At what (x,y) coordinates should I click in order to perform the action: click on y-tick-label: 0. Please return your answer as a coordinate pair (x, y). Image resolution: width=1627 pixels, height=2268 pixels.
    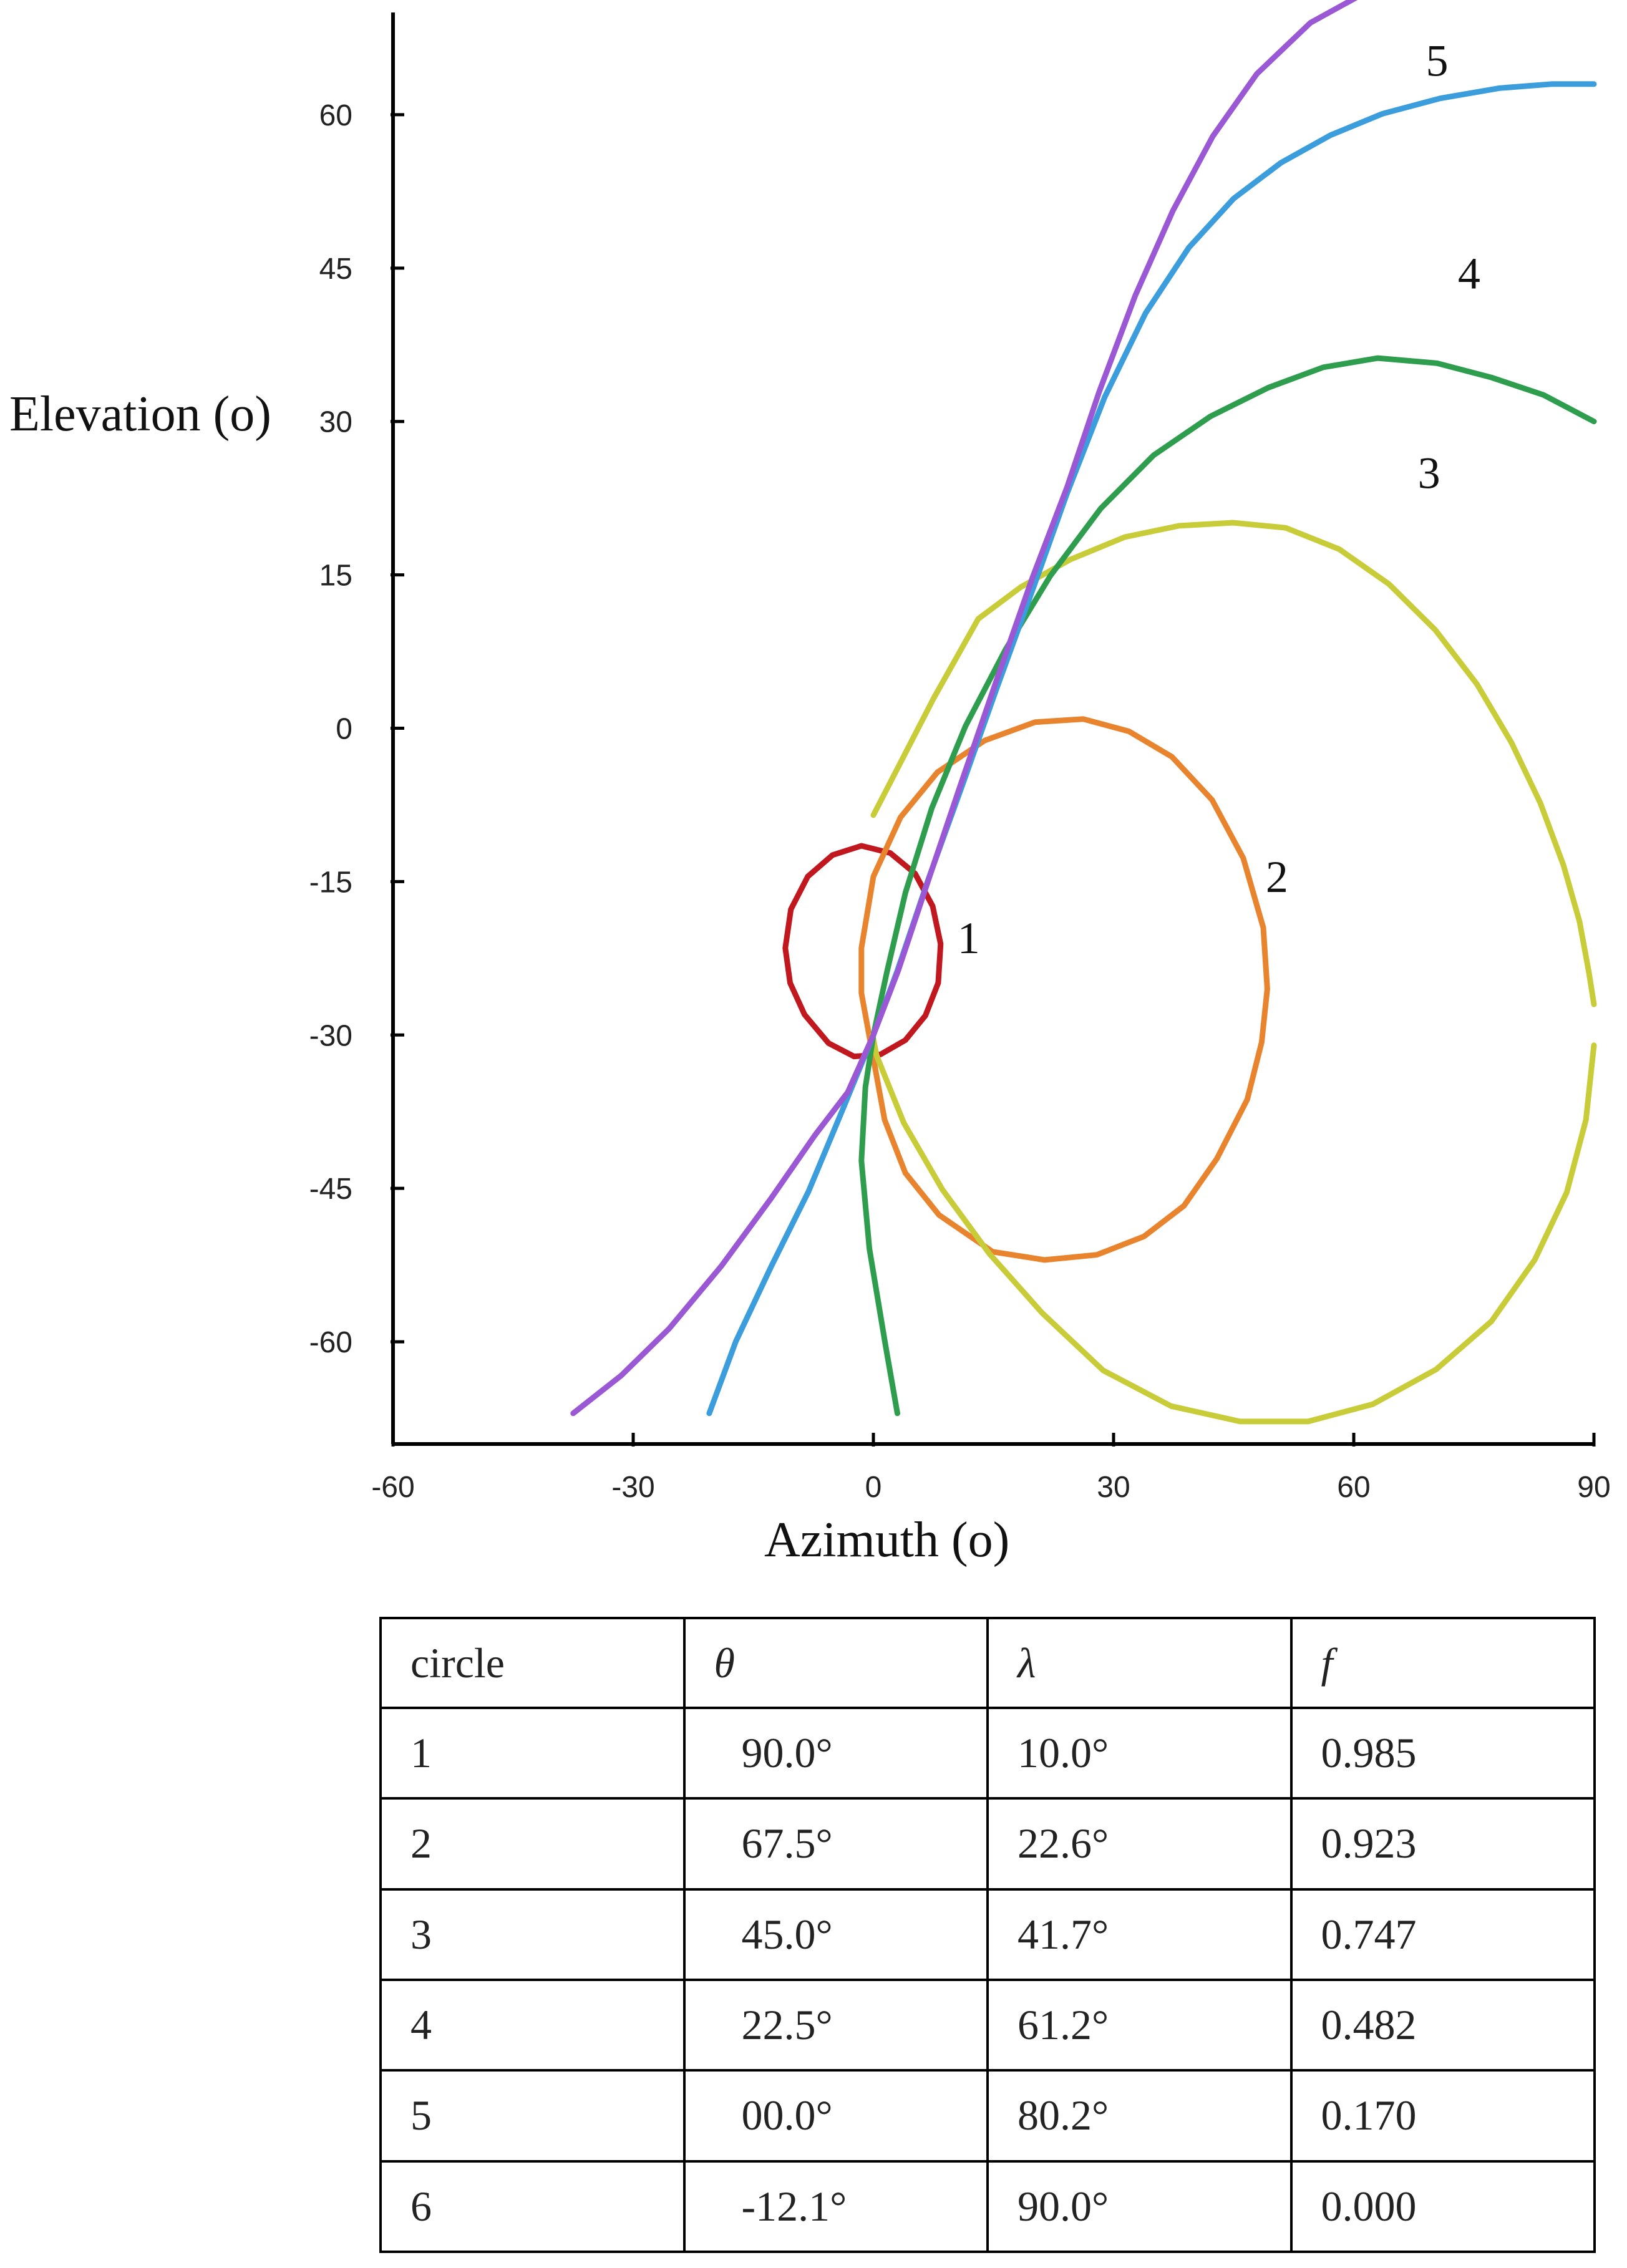
    Looking at the image, I should click on (344, 729).